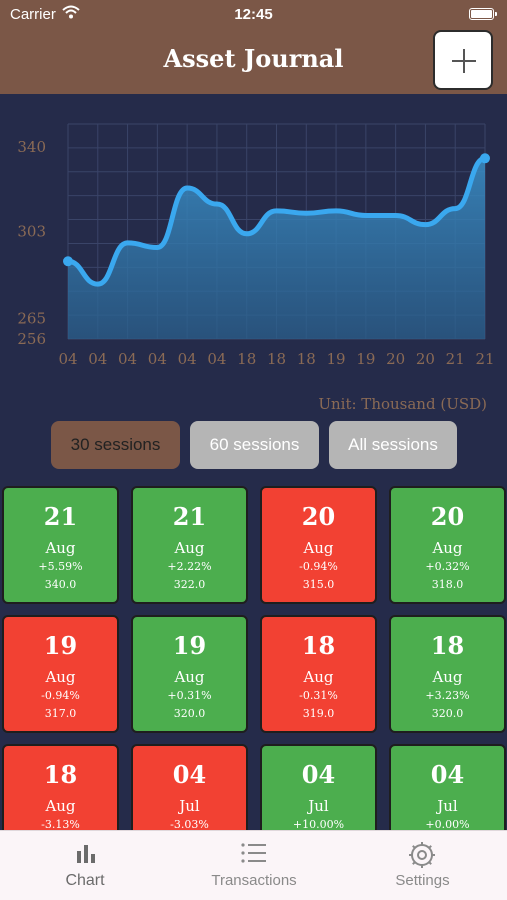 The image size is (507, 900). I want to click on session-tile: 21 Aug +2.22% 322.0, so click(189, 545).